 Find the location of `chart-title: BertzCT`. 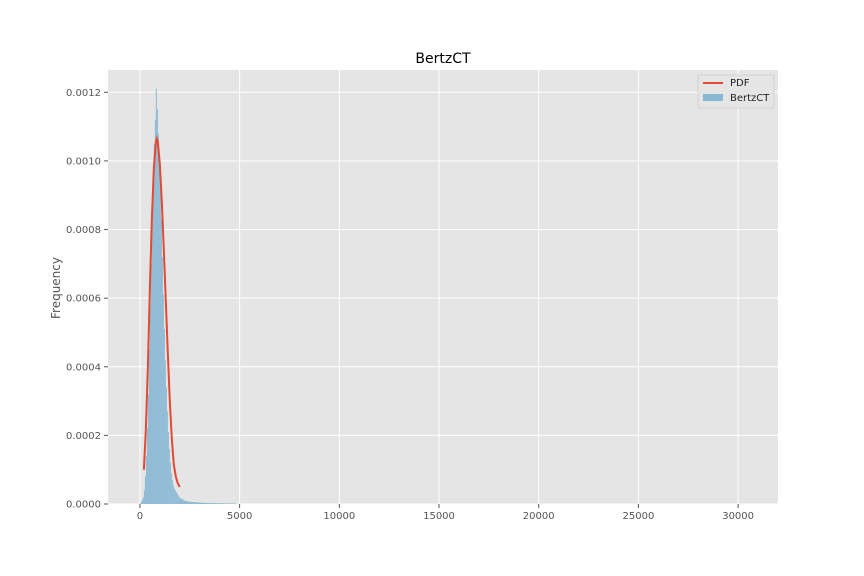

chart-title: BertzCT is located at coordinates (443, 59).